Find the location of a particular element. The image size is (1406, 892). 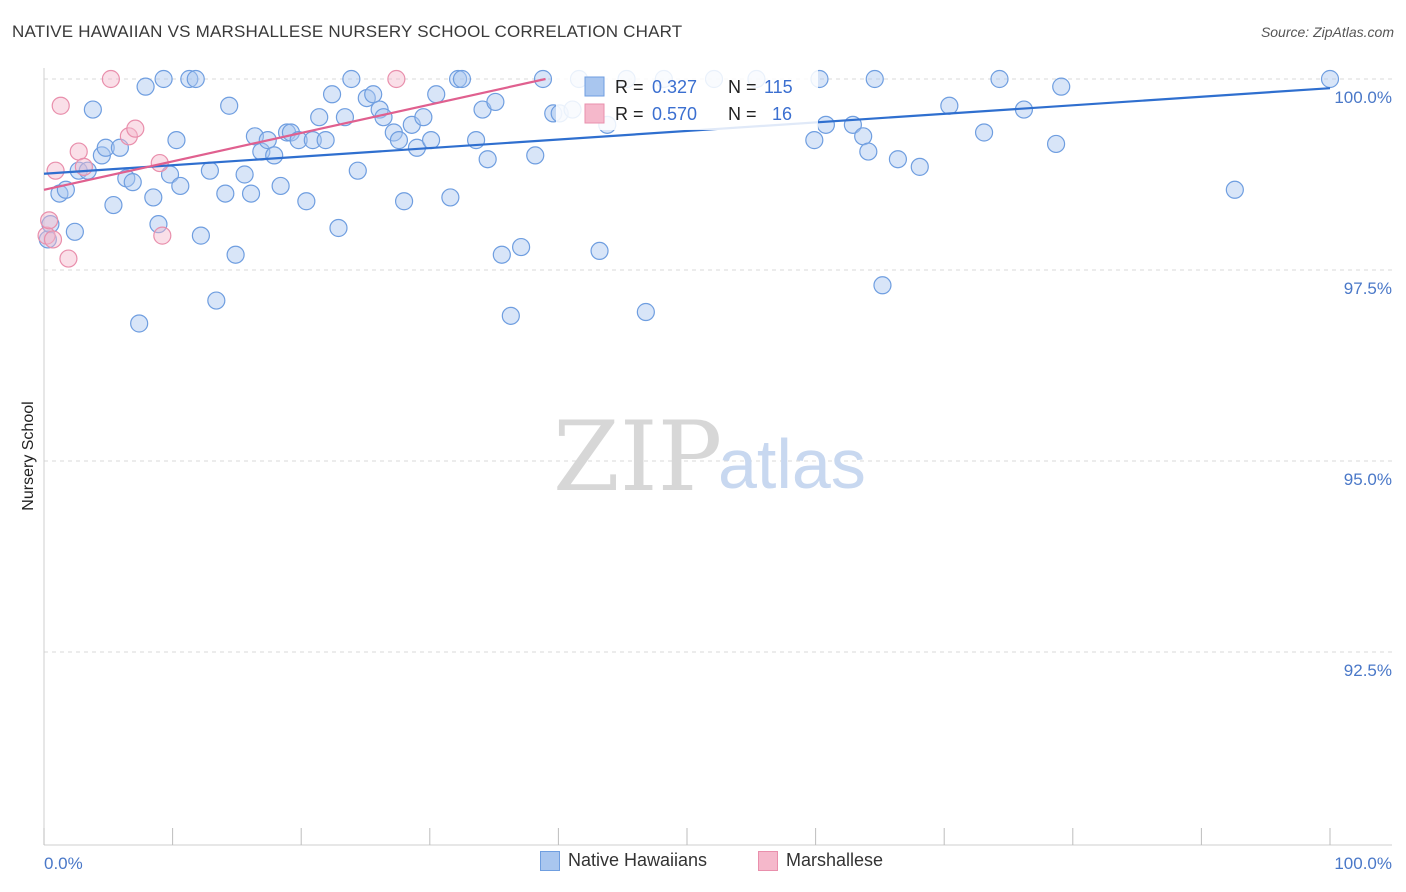

trend-lines is located at coordinates (687, 134).